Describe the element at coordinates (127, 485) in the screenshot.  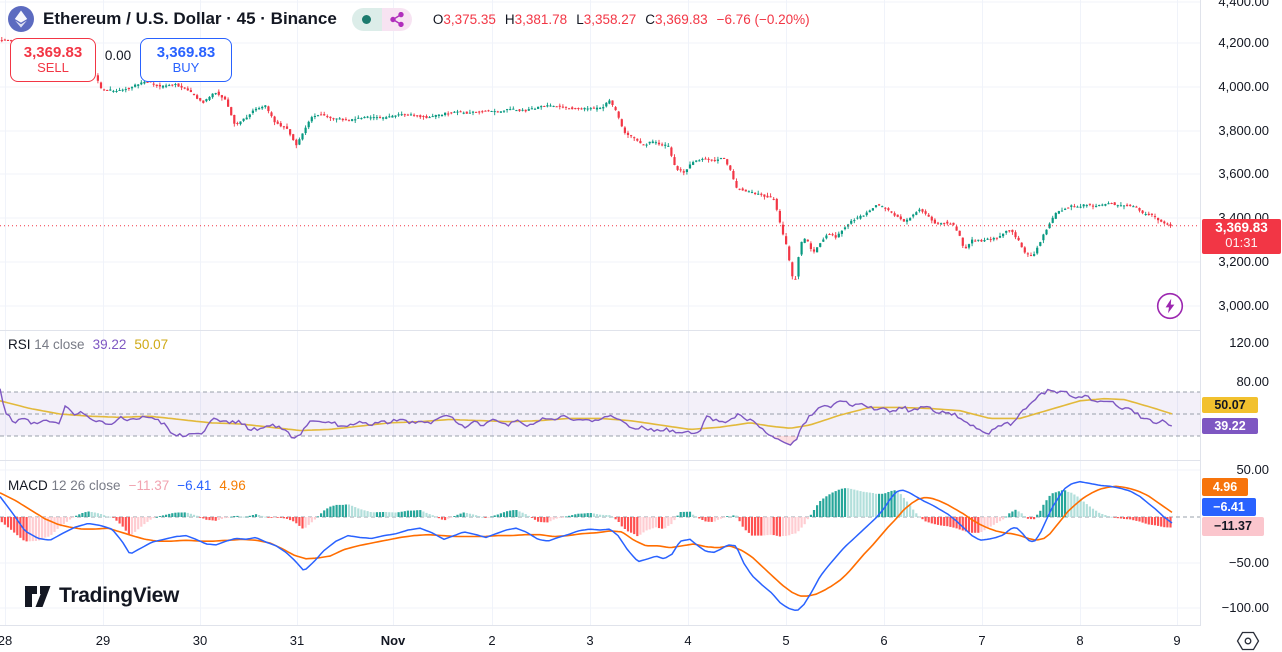
I see `macd-indicator-header: MACD 12 26 close −11.37 −6.41 4.96` at that location.